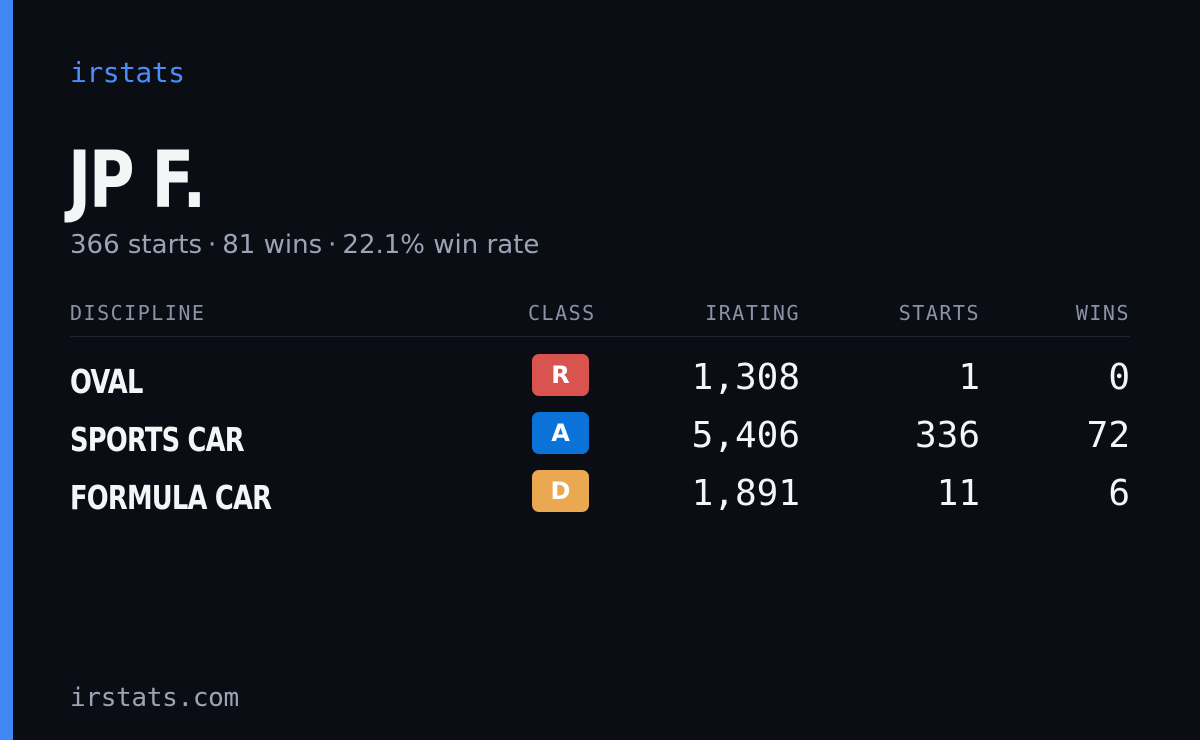  What do you see at coordinates (154, 698) in the screenshot?
I see `footer-site-url: irstats.com` at bounding box center [154, 698].